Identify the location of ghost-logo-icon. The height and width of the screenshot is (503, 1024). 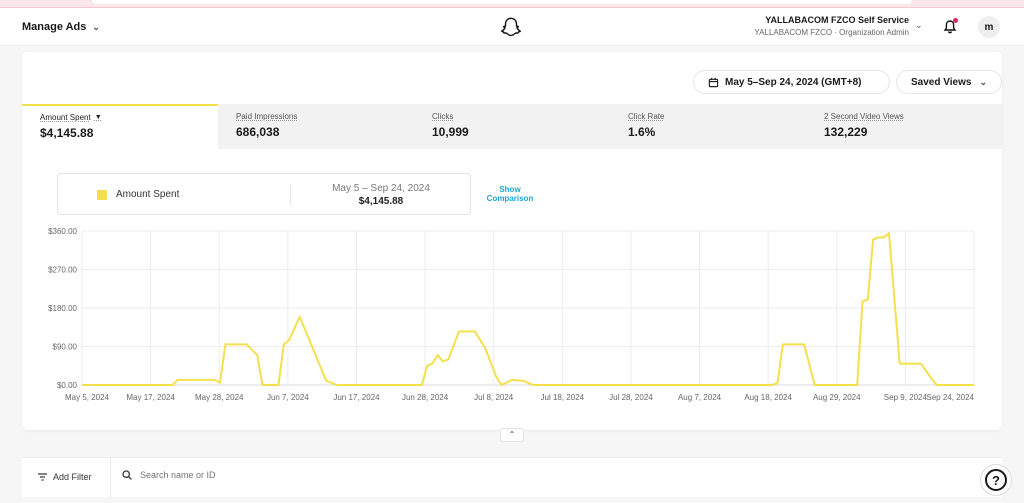
(511, 27).